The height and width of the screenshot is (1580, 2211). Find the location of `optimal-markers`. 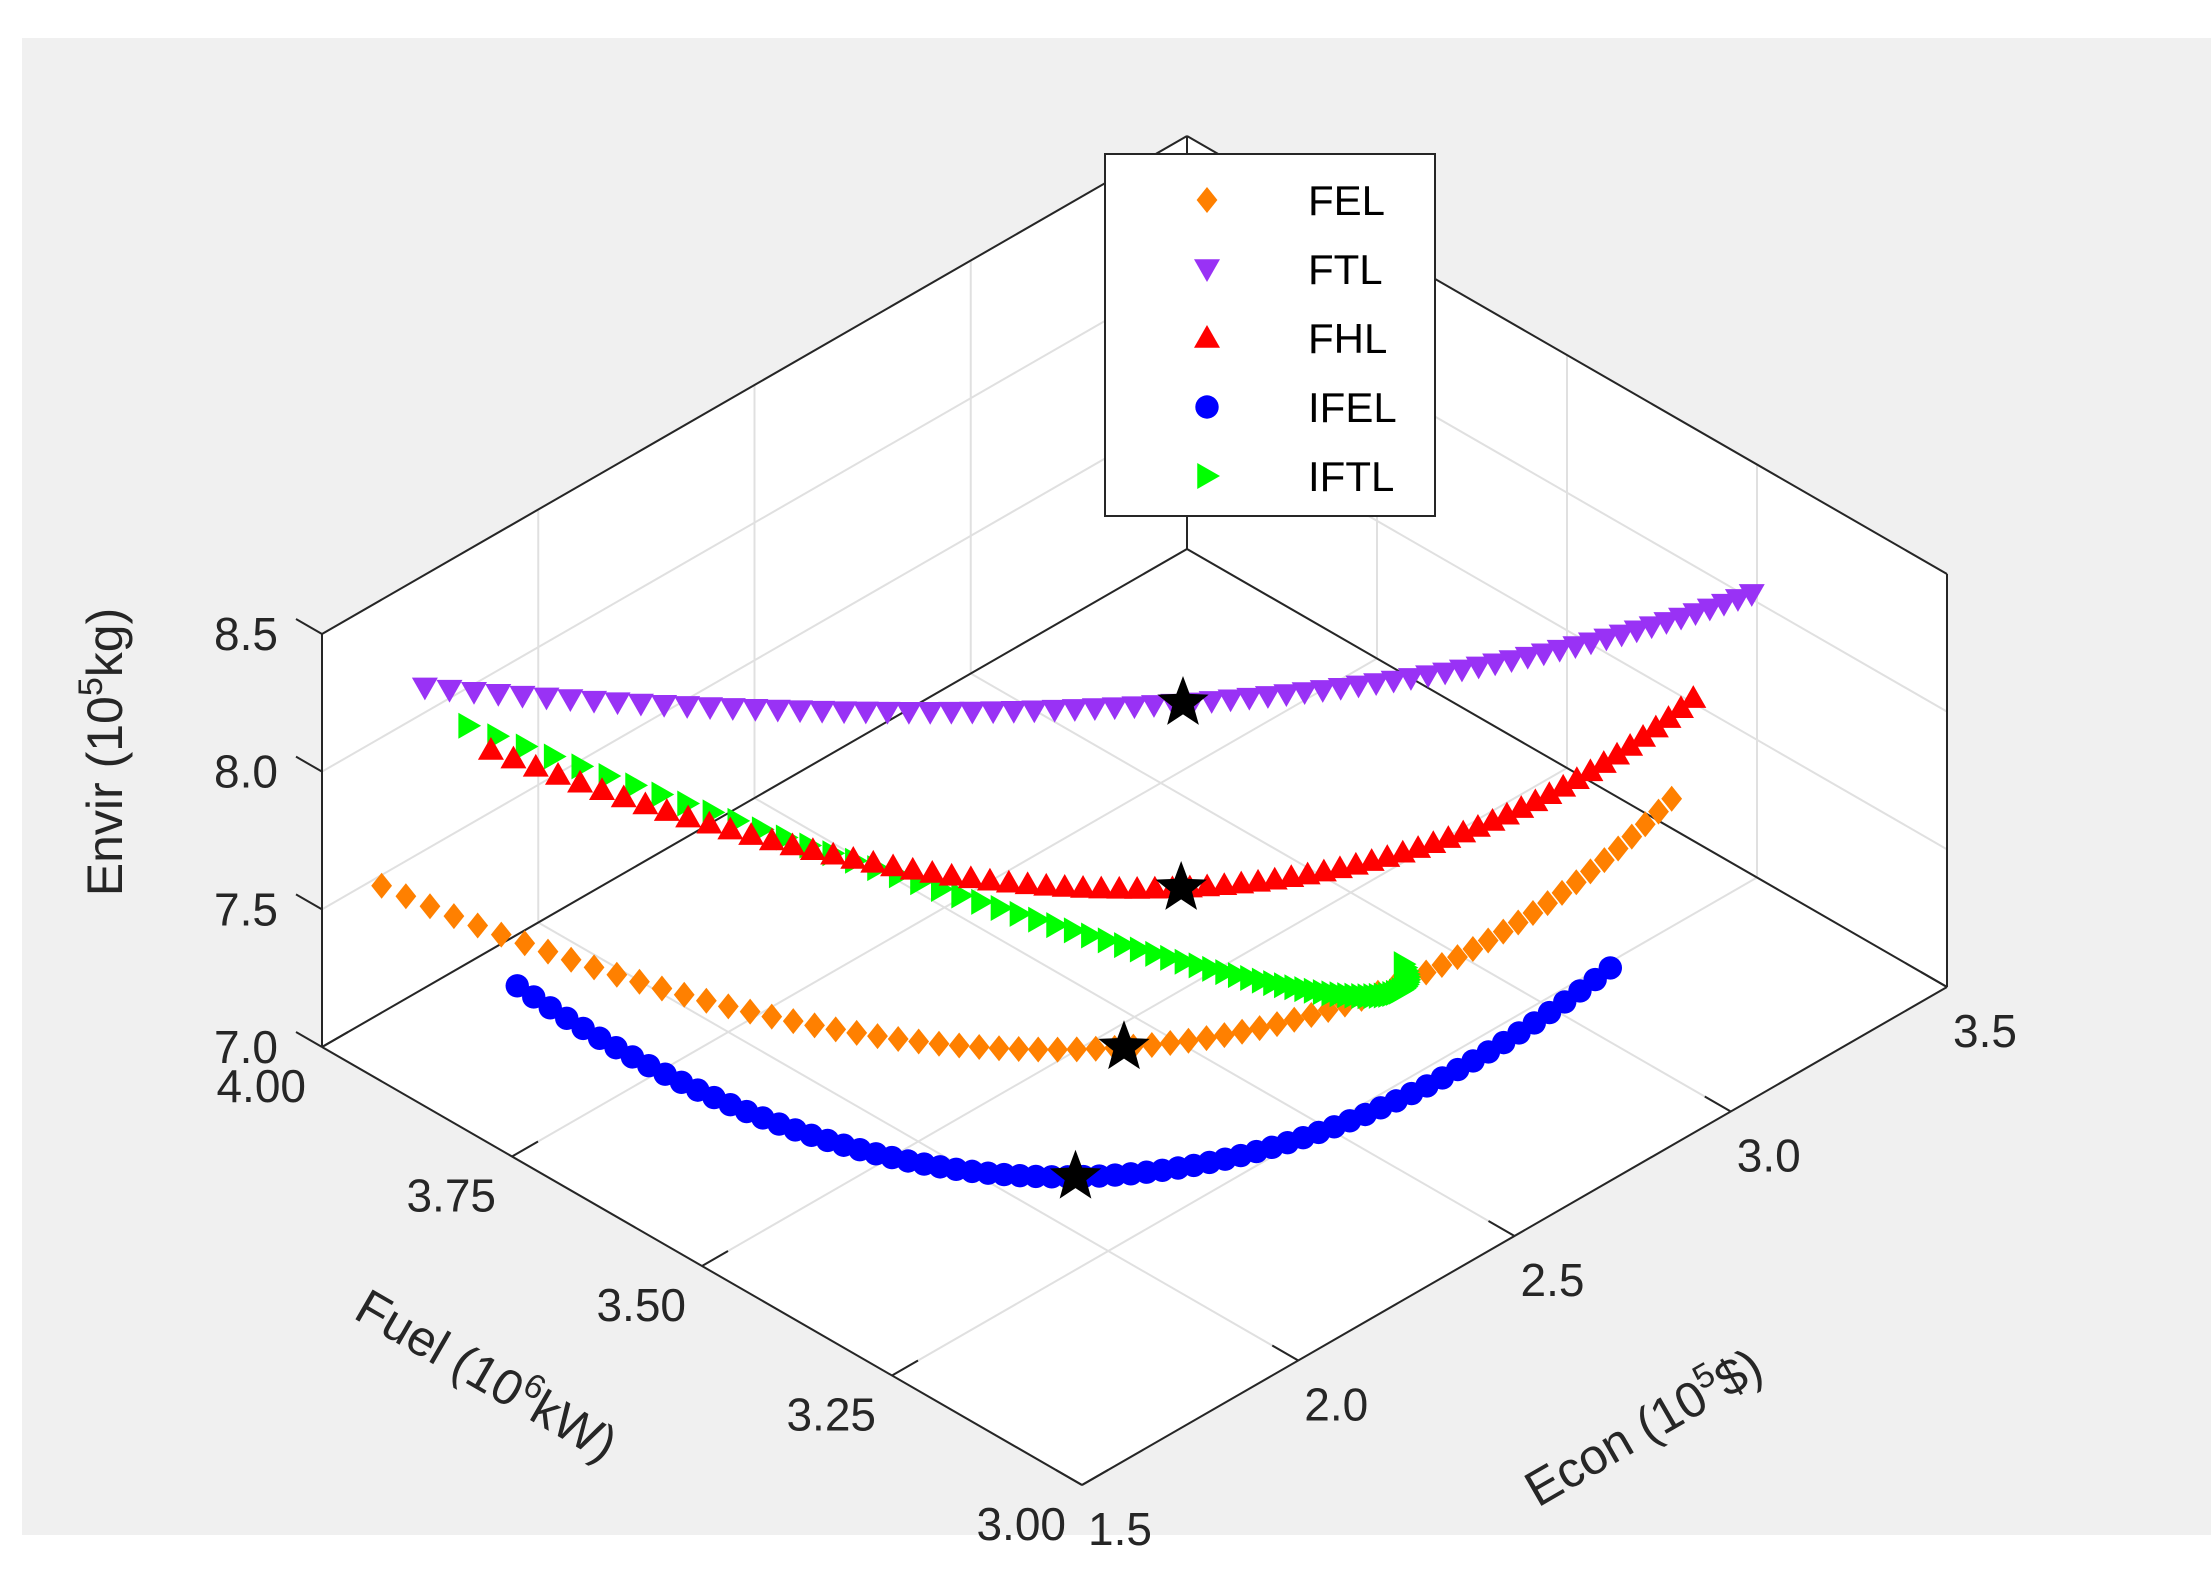

optimal-markers is located at coordinates (1129, 937).